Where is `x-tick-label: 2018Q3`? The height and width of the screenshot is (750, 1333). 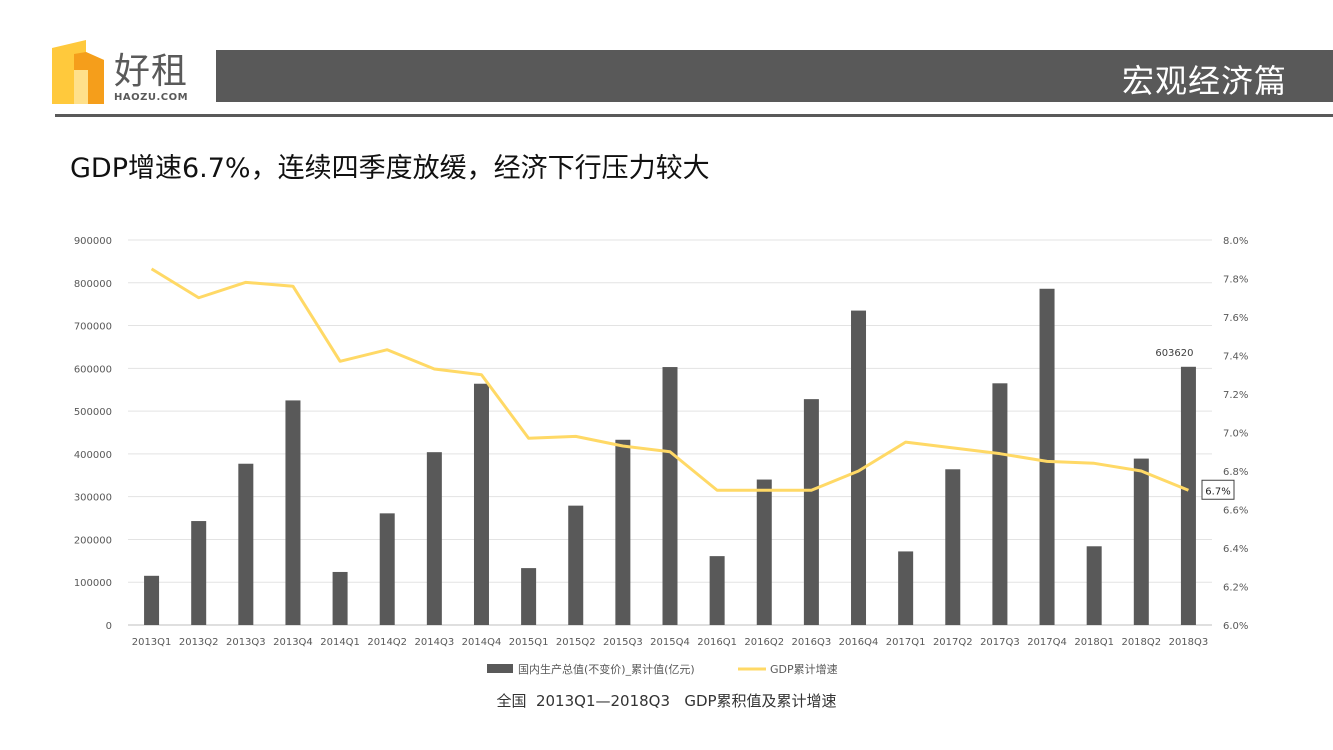 x-tick-label: 2018Q3 is located at coordinates (1189, 642).